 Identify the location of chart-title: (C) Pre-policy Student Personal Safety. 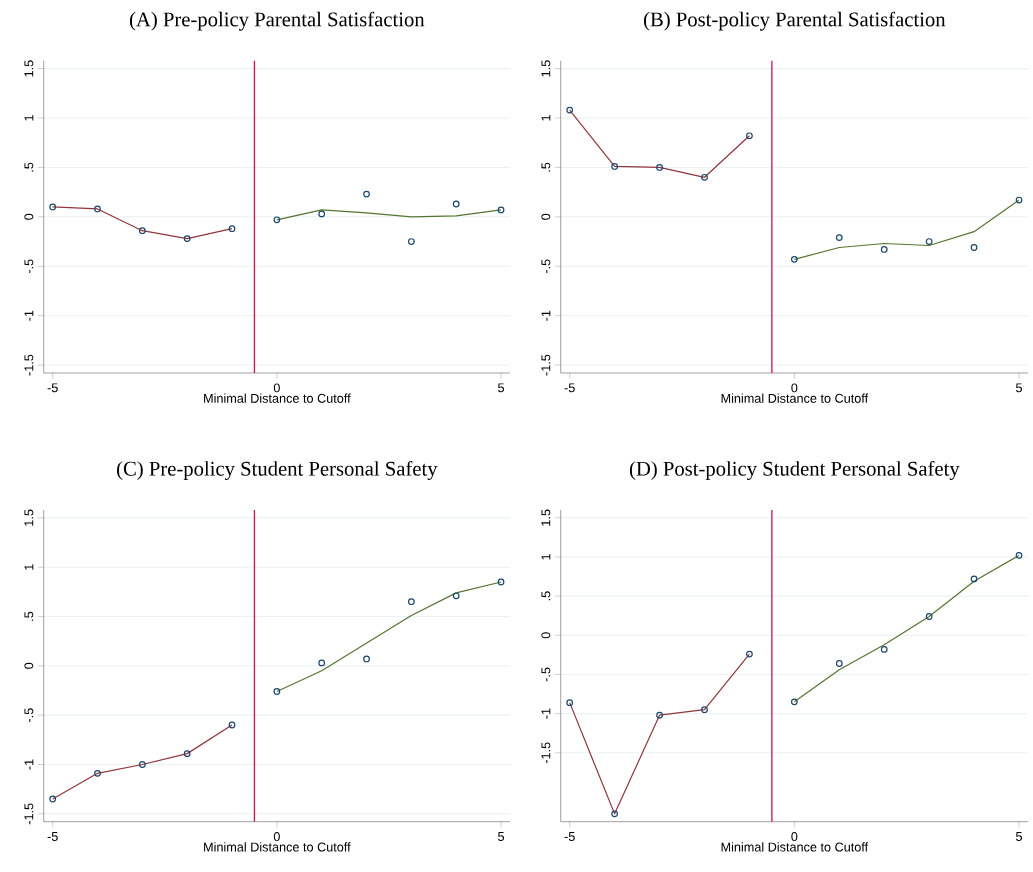
(277, 470).